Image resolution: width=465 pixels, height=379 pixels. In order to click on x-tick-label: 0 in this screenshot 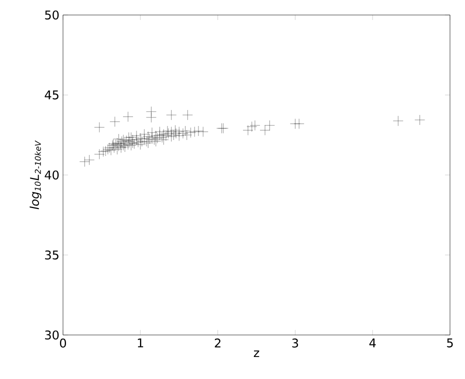, I will do `click(63, 343)`.